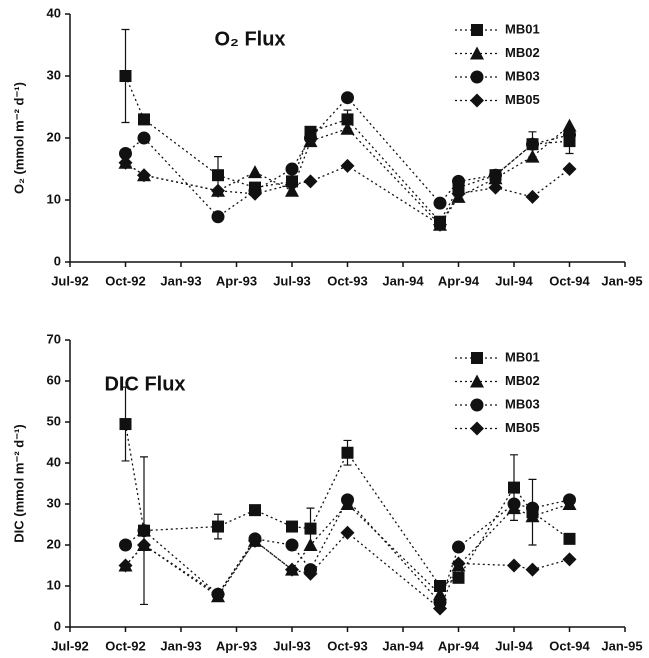  Describe the element at coordinates (514, 280) in the screenshot. I see `x-tick-label: Jul-94` at that location.